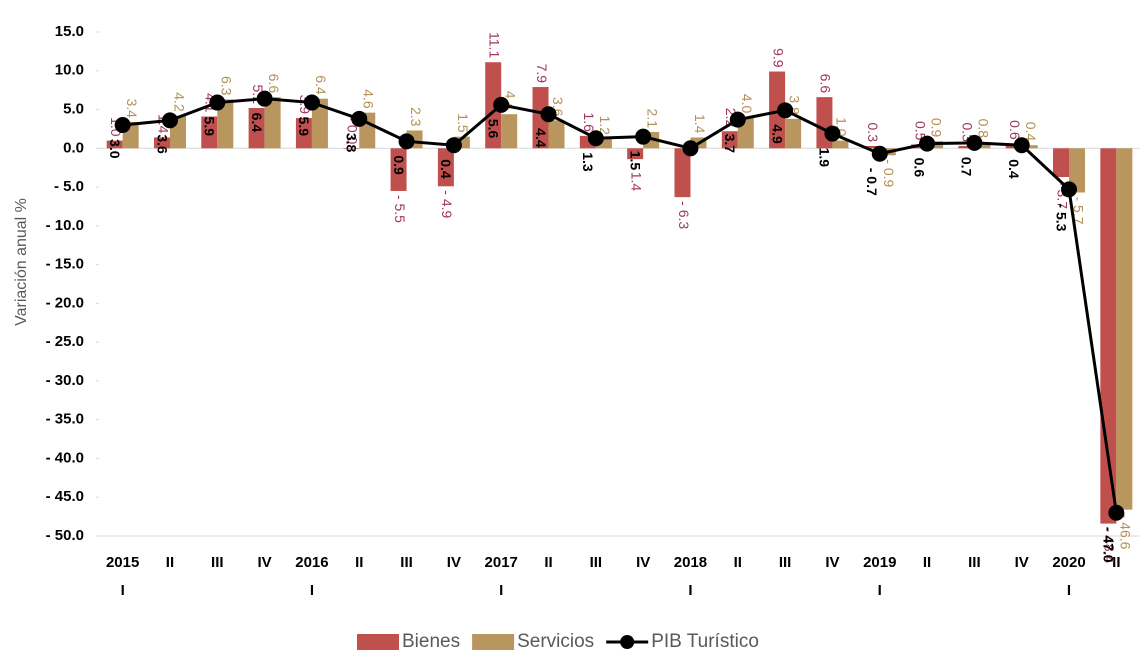  I want to click on y-tick-label: - 35.0, so click(65, 419).